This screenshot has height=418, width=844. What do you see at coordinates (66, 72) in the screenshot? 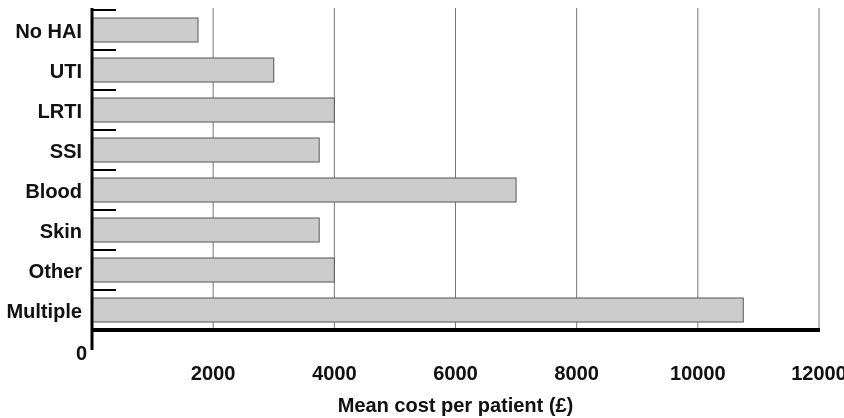
I see `category-label-uti: UTI` at bounding box center [66, 72].